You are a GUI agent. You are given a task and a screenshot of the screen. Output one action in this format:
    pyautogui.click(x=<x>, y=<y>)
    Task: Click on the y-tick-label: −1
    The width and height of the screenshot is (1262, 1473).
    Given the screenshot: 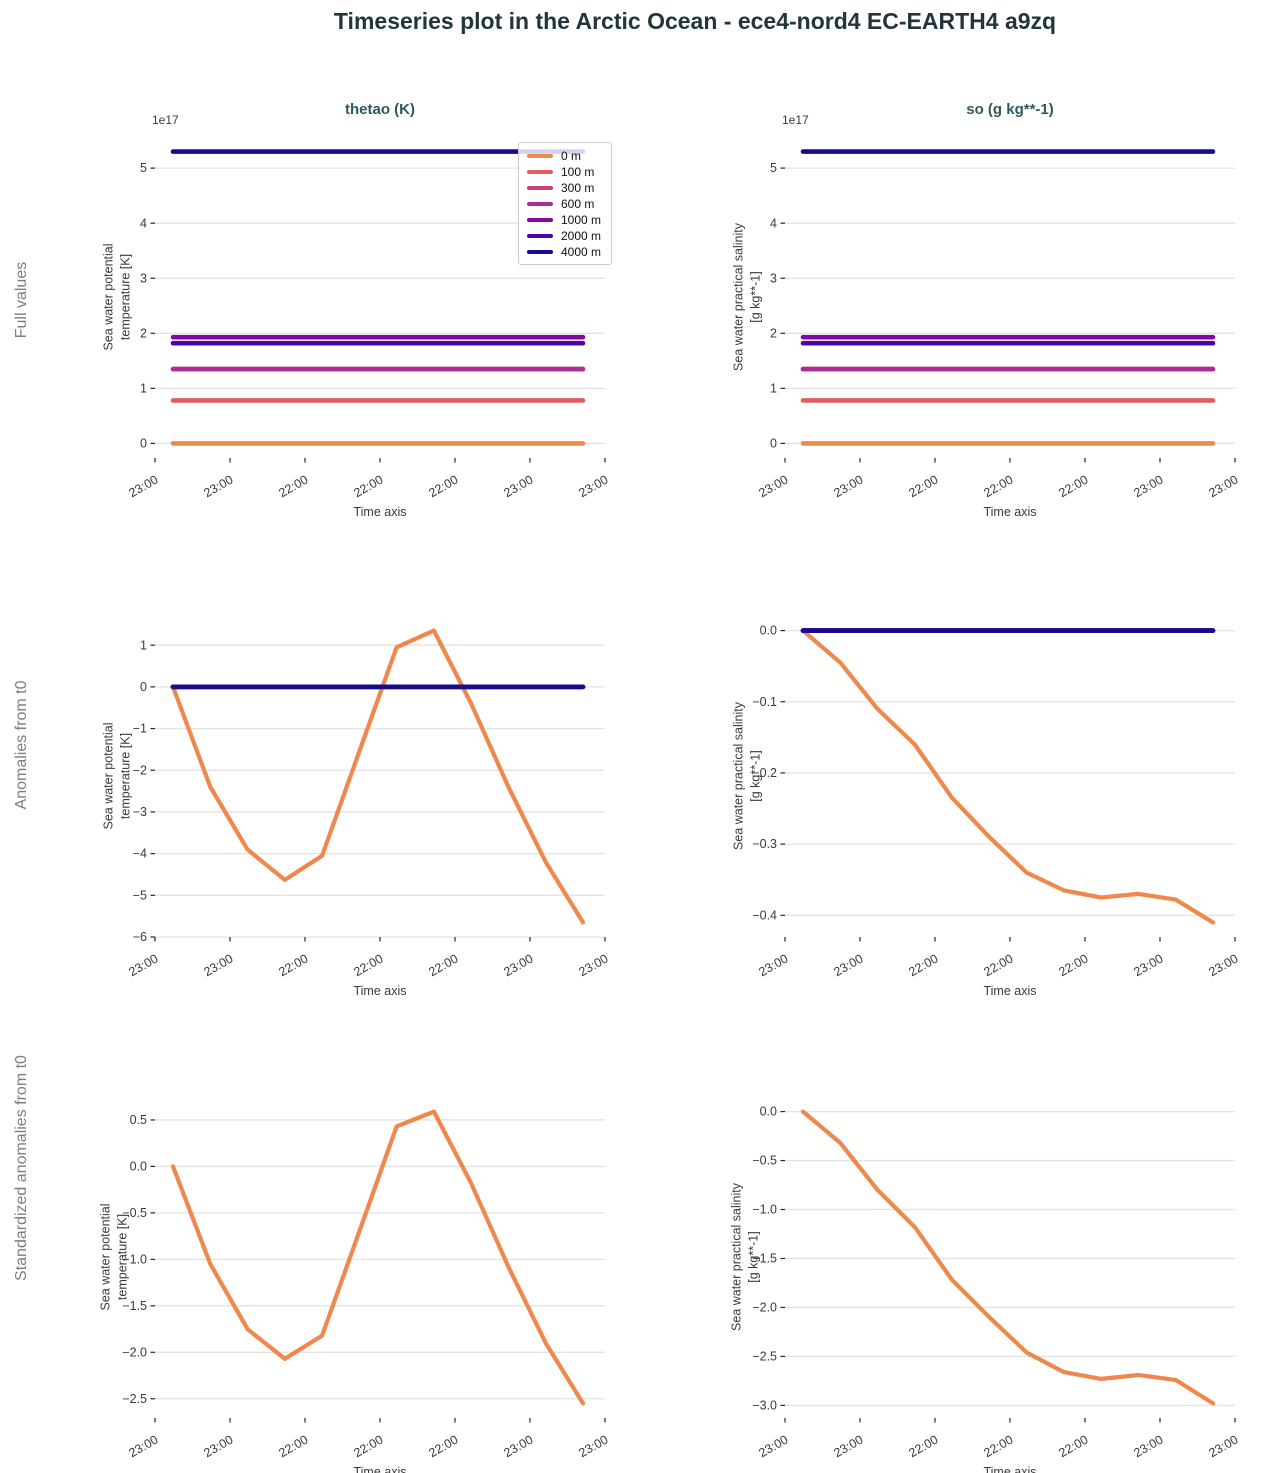 What is the action you would take?
    pyautogui.click(x=140, y=729)
    